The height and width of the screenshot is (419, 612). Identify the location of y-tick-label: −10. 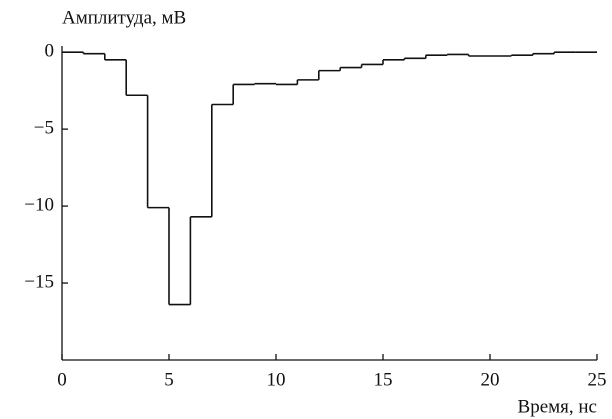
(39, 204).